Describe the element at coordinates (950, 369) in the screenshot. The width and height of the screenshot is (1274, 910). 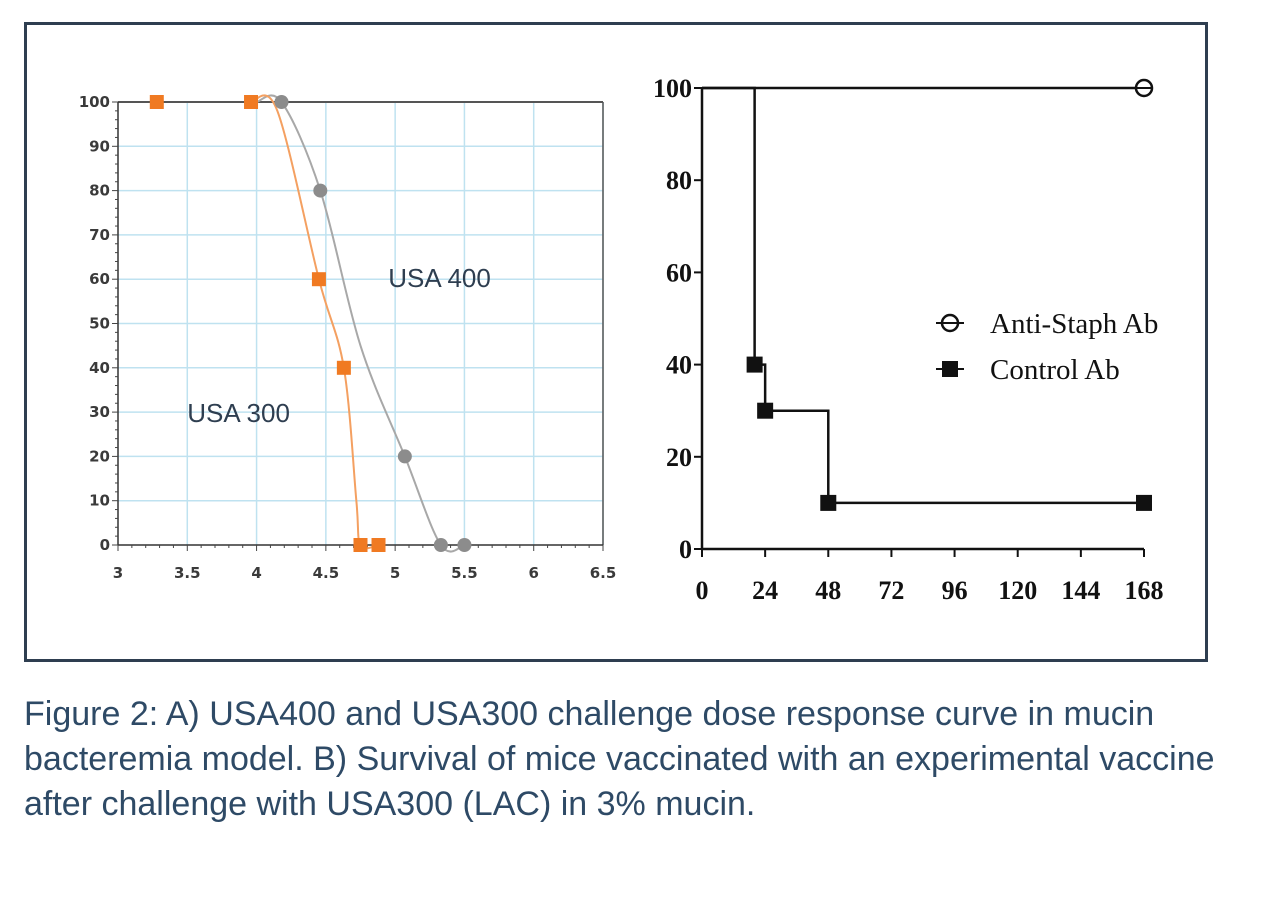
I see `legend-control-marker` at that location.